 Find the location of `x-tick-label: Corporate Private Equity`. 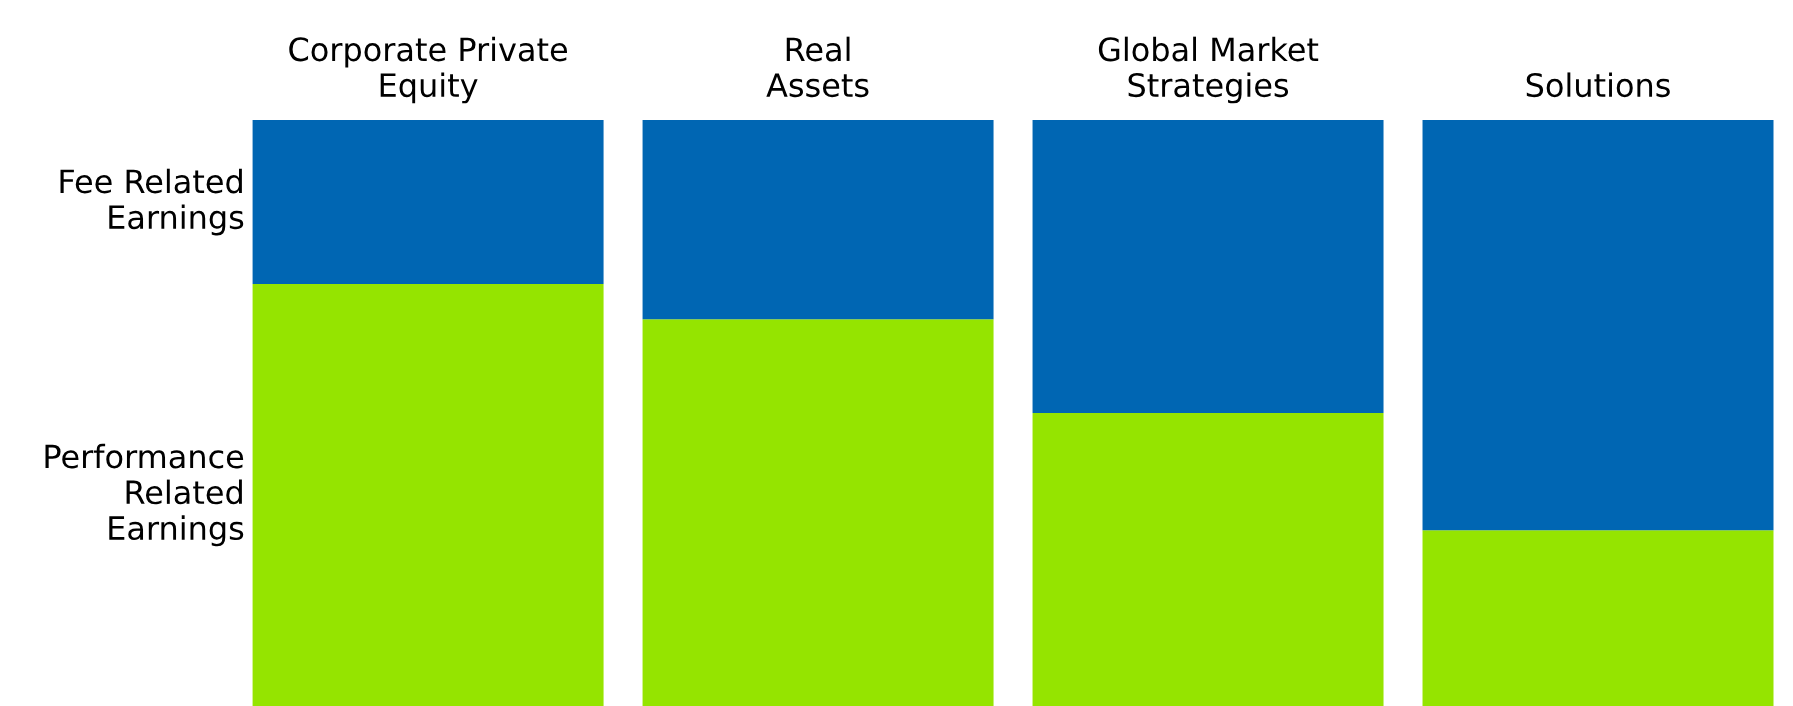

x-tick-label: Corporate Private Equity is located at coordinates (428, 70).